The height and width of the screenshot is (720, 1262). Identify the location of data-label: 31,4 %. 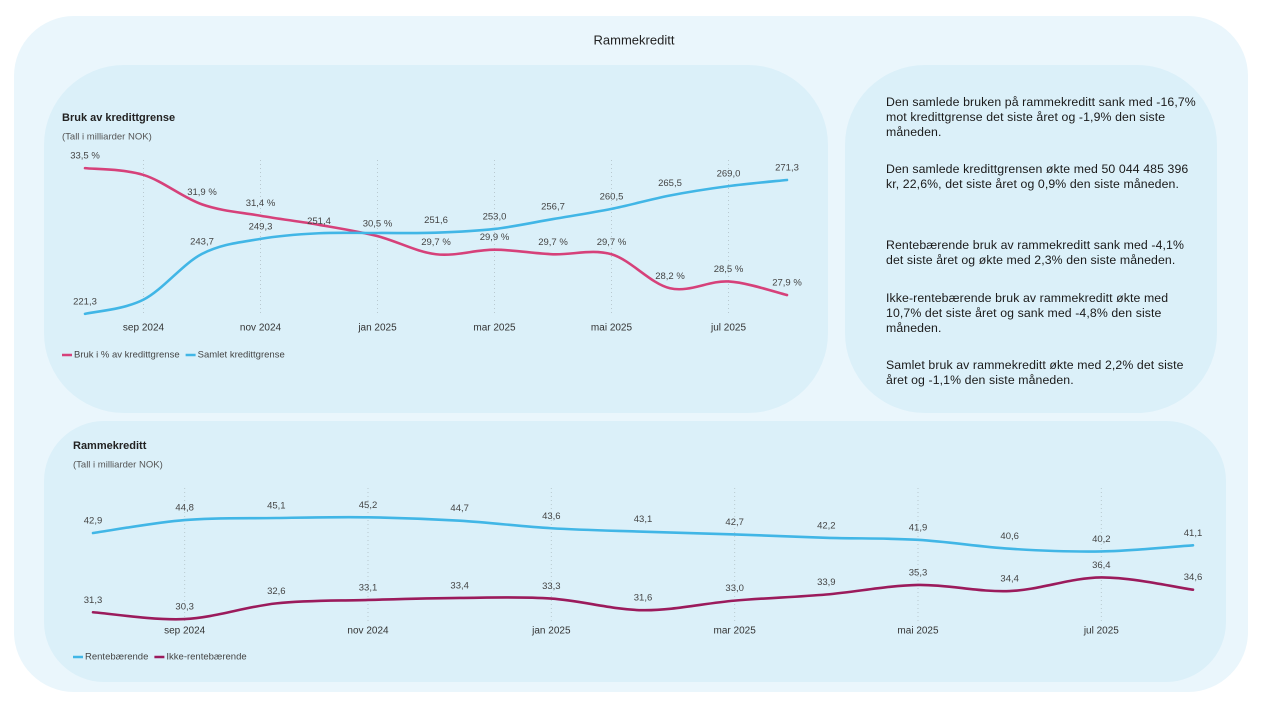
(261, 203).